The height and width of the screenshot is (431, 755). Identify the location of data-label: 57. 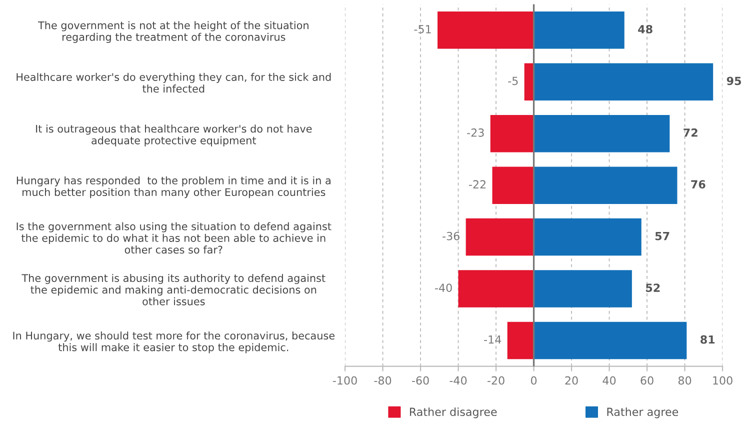
(662, 236).